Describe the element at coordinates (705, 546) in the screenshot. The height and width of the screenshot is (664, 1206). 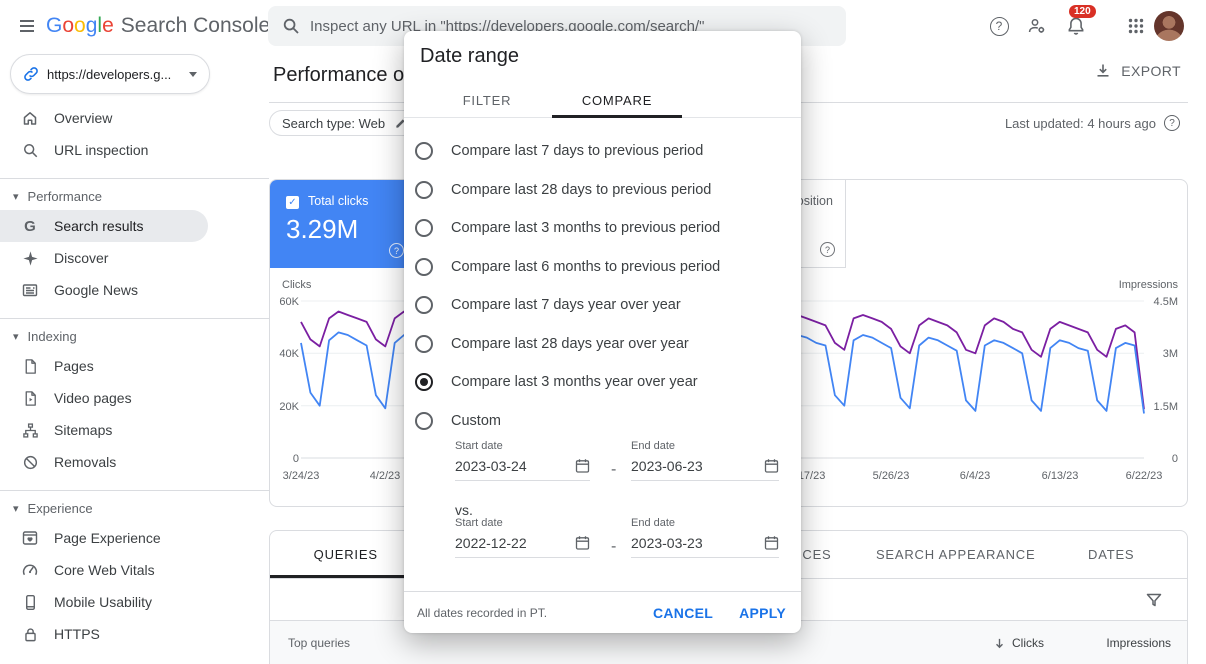
I see `end-date-input-2: 2023-03-23` at that location.